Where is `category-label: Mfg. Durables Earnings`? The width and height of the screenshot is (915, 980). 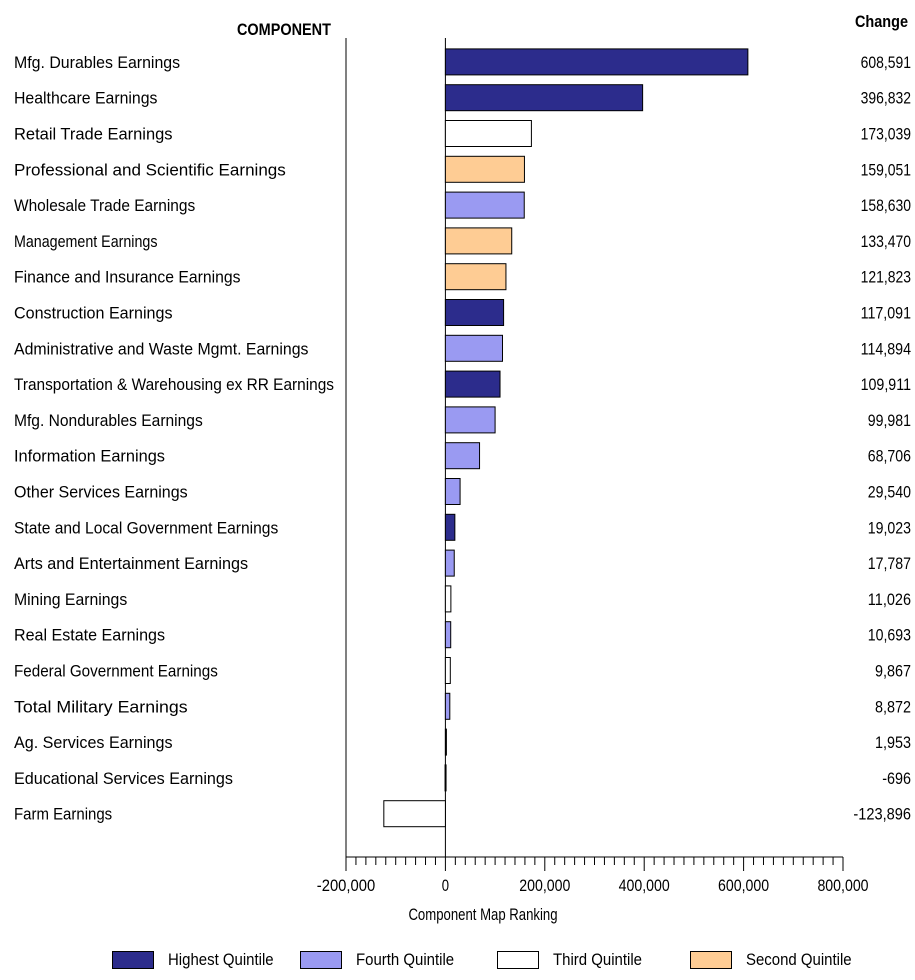
category-label: Mfg. Durables Earnings is located at coordinates (97, 62).